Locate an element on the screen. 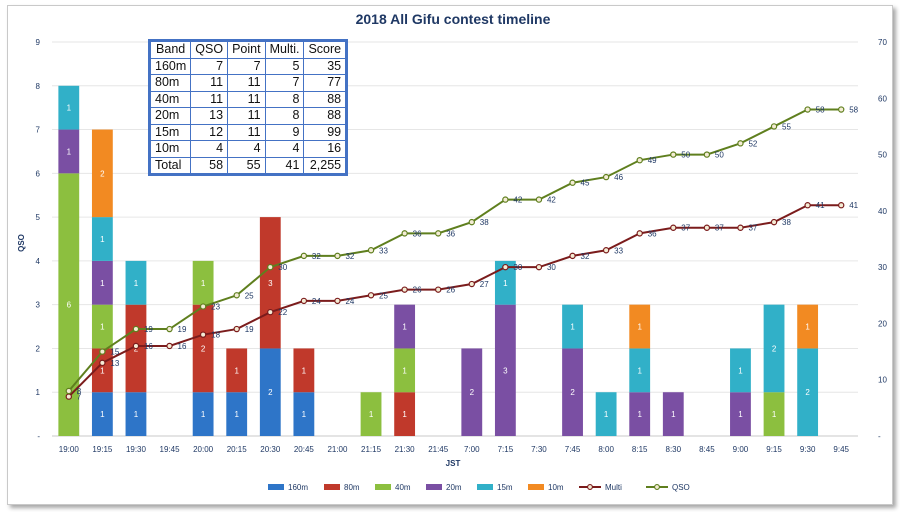 The width and height of the screenshot is (900, 512). x-tick-label: 8:15 is located at coordinates (640, 449).